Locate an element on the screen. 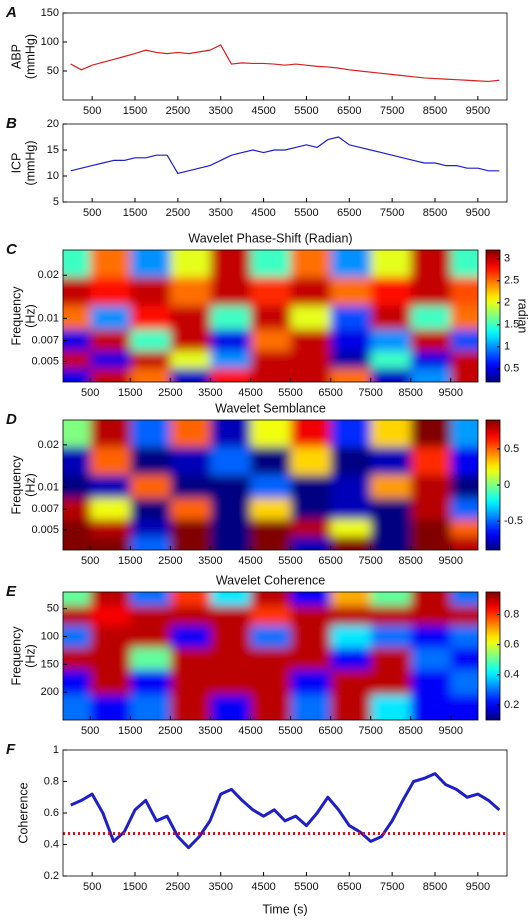 This screenshot has width=532, height=922. x-tick-label: 500 is located at coordinates (92, 887).